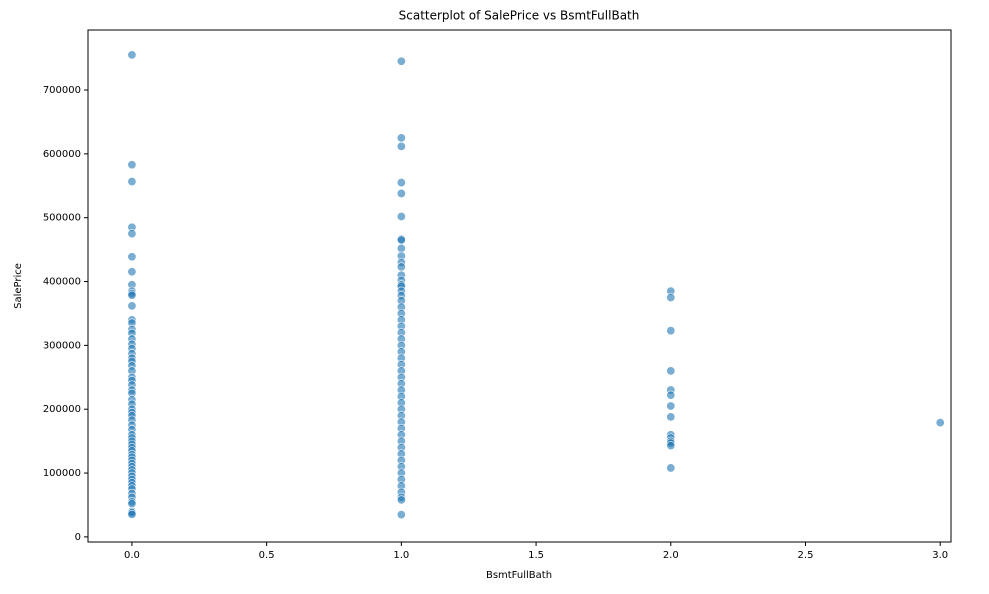 Image resolution: width=989 pixels, height=594 pixels. What do you see at coordinates (519, 16) in the screenshot?
I see `chart-title: Scatterplot of SalePrice vs BsmtFullBath` at bounding box center [519, 16].